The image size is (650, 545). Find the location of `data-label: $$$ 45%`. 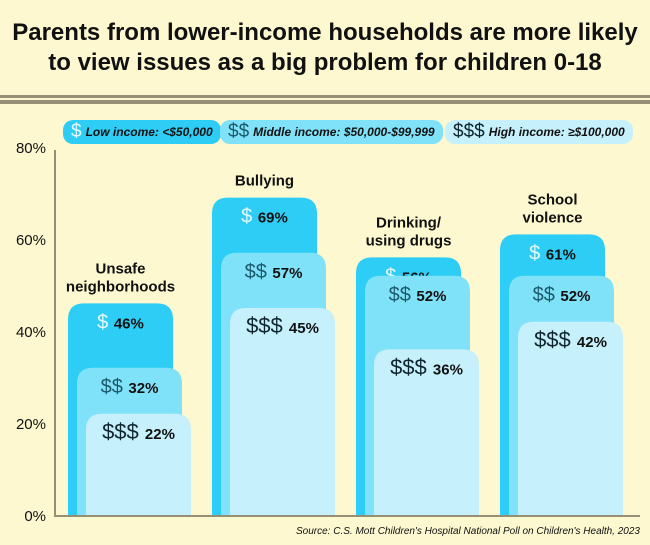

data-label: $$$ 45% is located at coordinates (282, 325).